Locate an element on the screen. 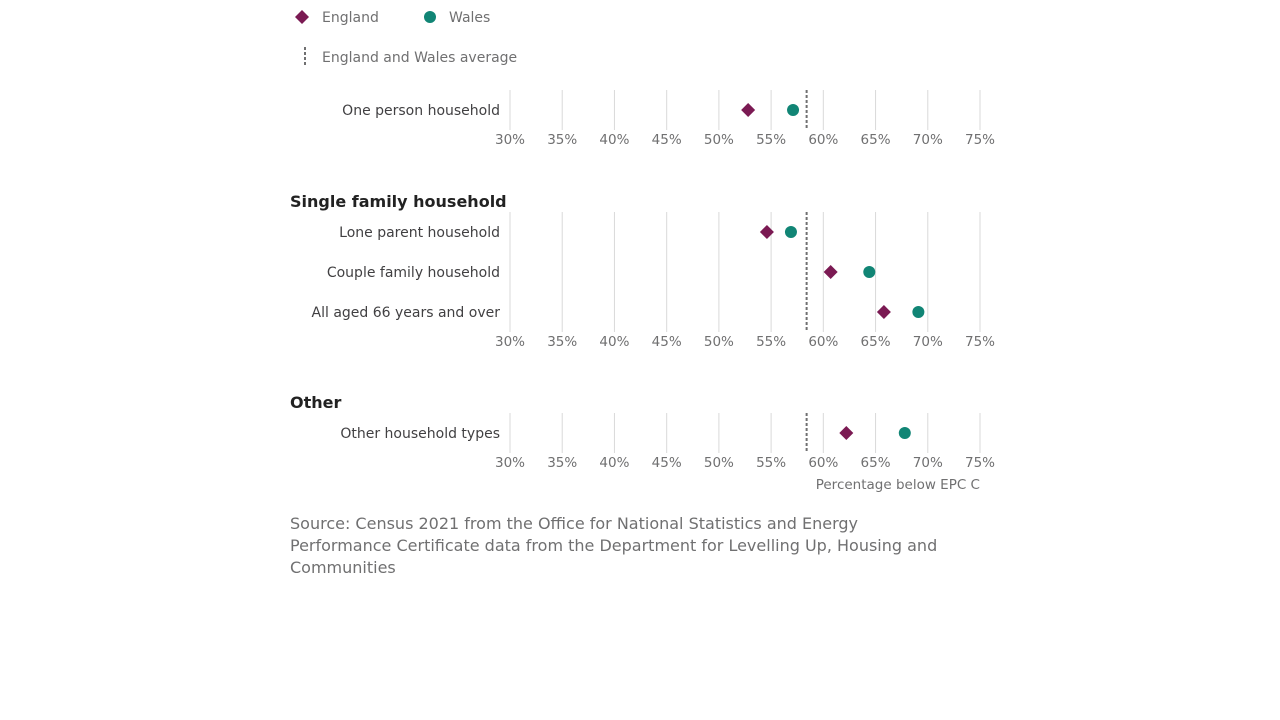 The width and height of the screenshot is (1280, 720). row-label: Lone parent household is located at coordinates (419, 233).